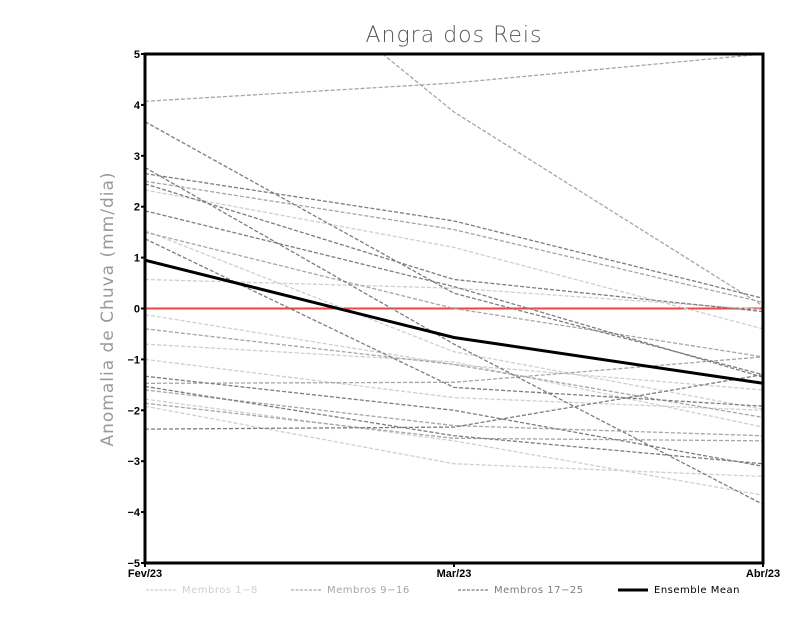 The height and width of the screenshot is (618, 800). I want to click on y-tick-label: 2, so click(137, 208).